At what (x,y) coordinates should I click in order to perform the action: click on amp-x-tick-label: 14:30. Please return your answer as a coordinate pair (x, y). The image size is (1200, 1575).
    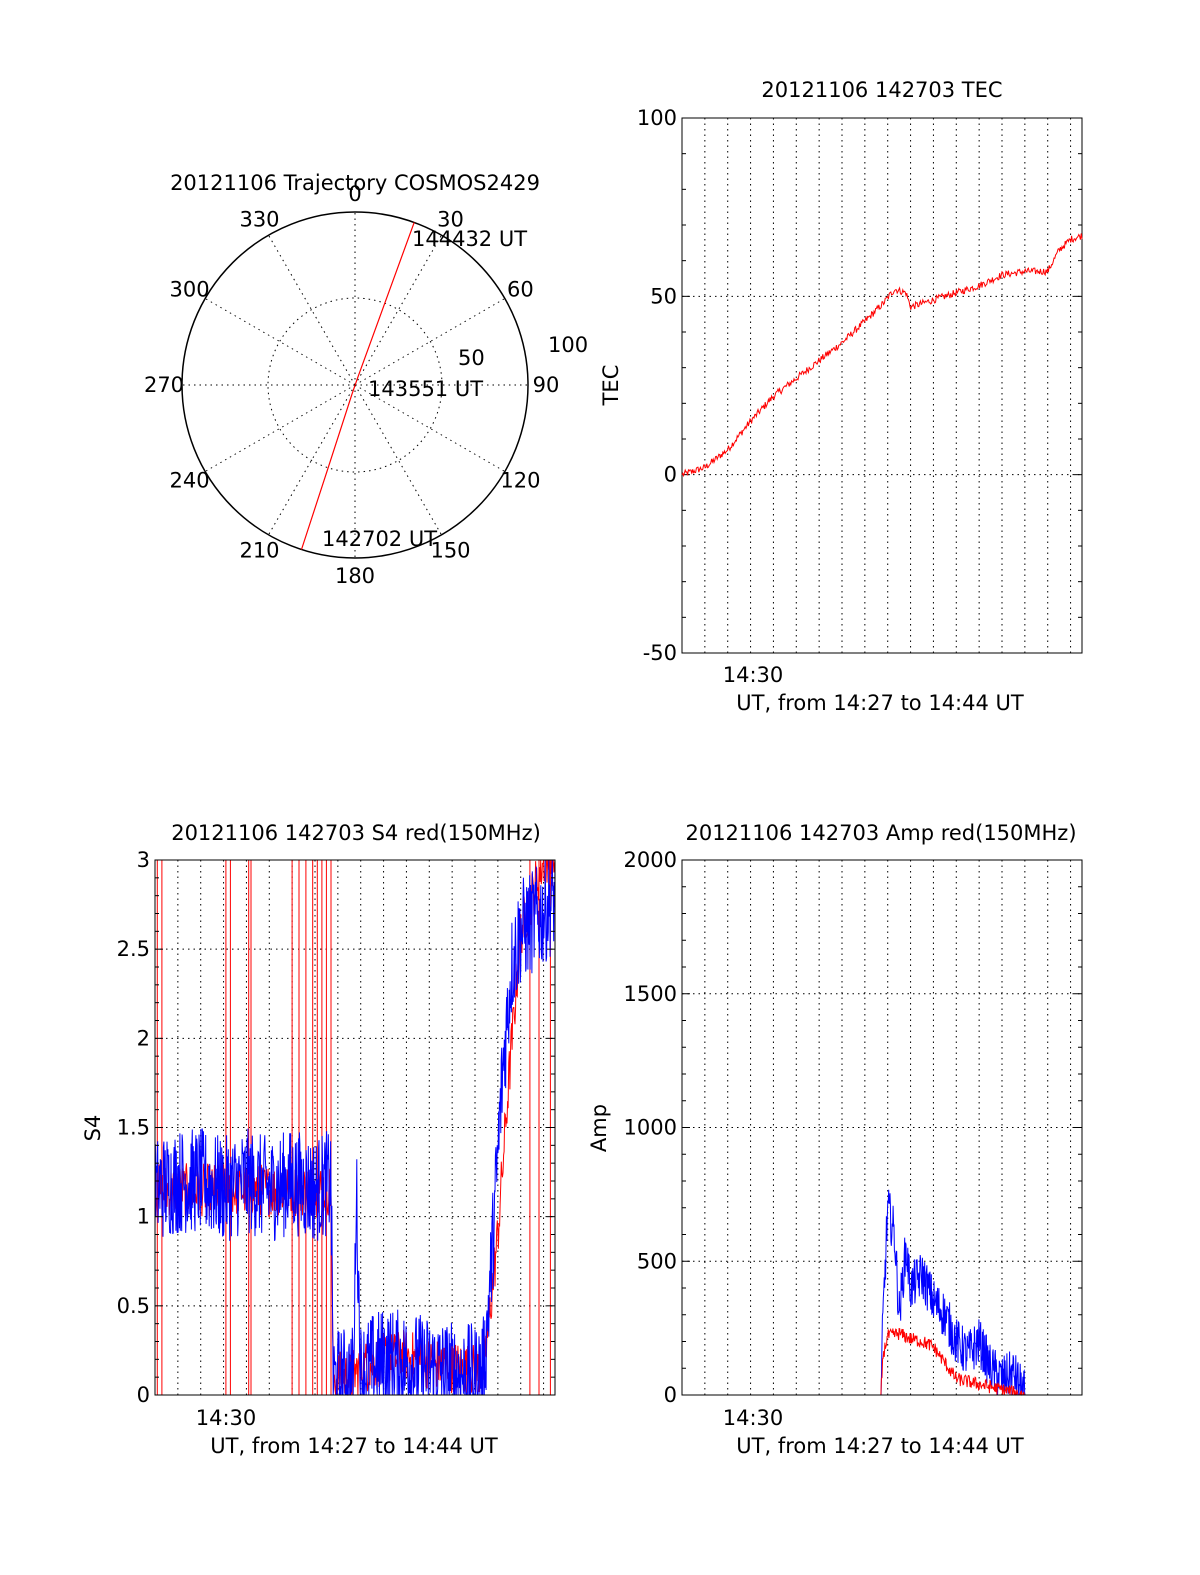
    Looking at the image, I should click on (753, 1418).